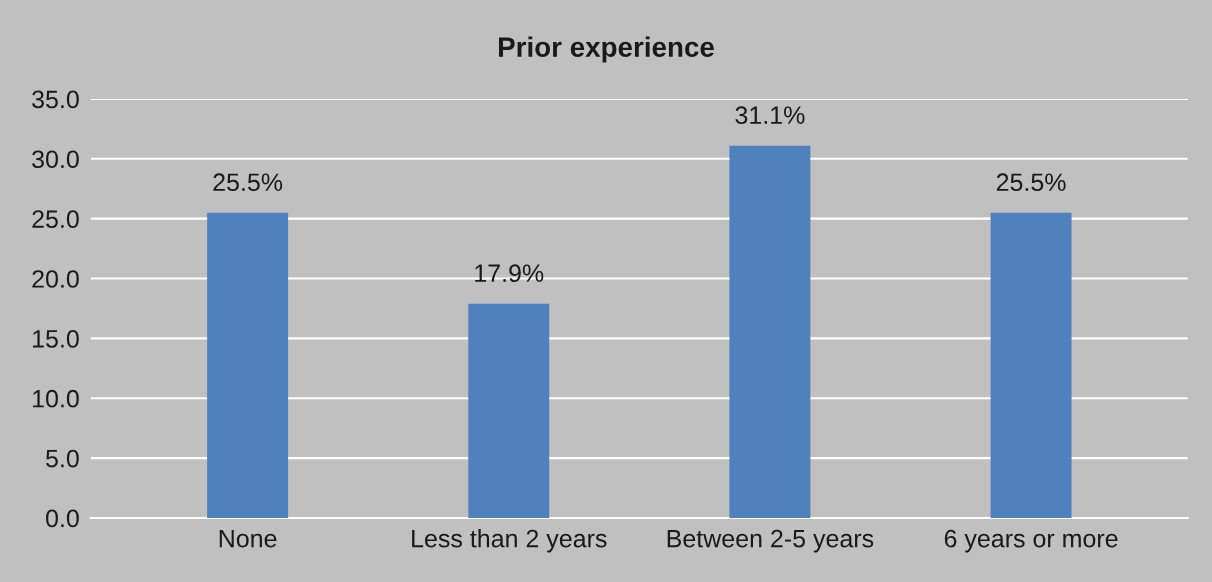 The height and width of the screenshot is (582, 1212). I want to click on y-tick-label: 10.0, so click(56, 398).